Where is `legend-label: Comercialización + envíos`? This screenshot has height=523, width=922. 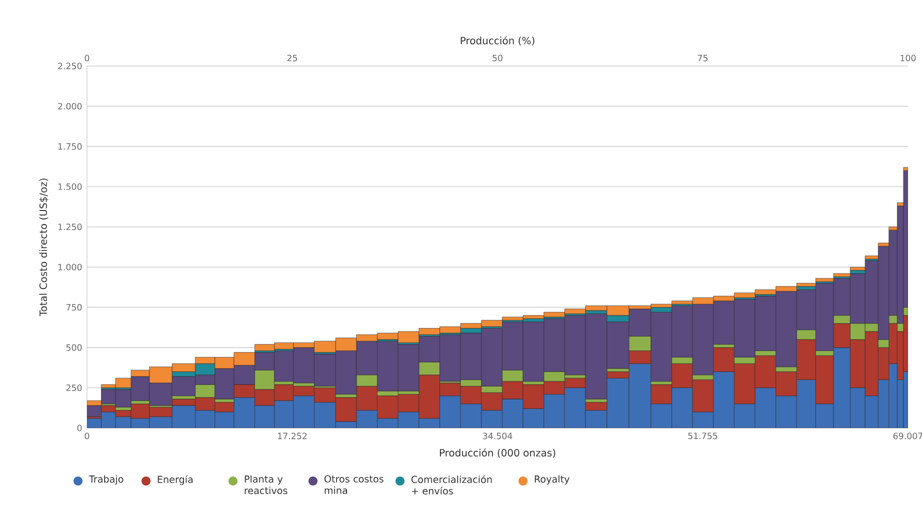
legend-label: Comercialización + envíos is located at coordinates (451, 485).